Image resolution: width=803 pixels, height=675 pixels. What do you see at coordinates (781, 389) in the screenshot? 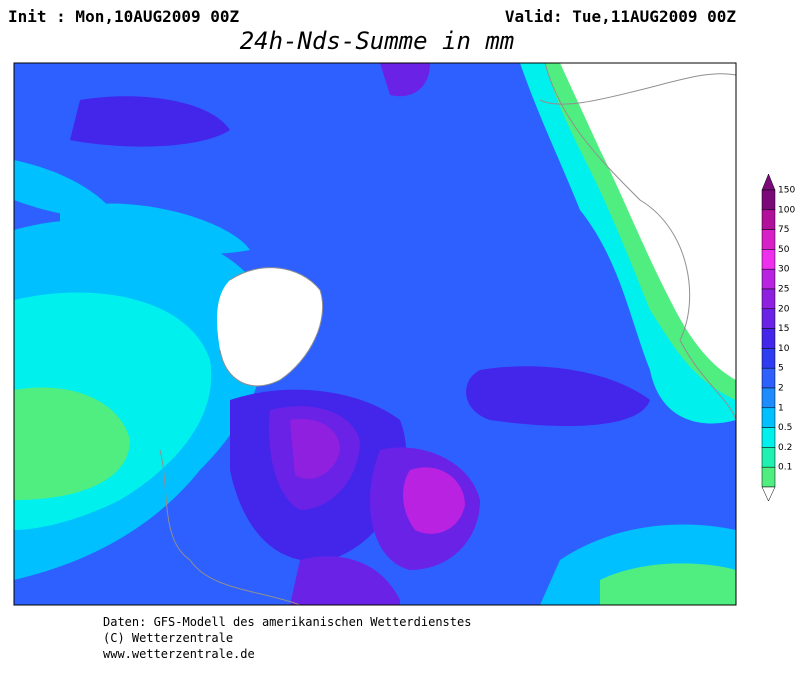
I see `legend-label: 2` at bounding box center [781, 389].